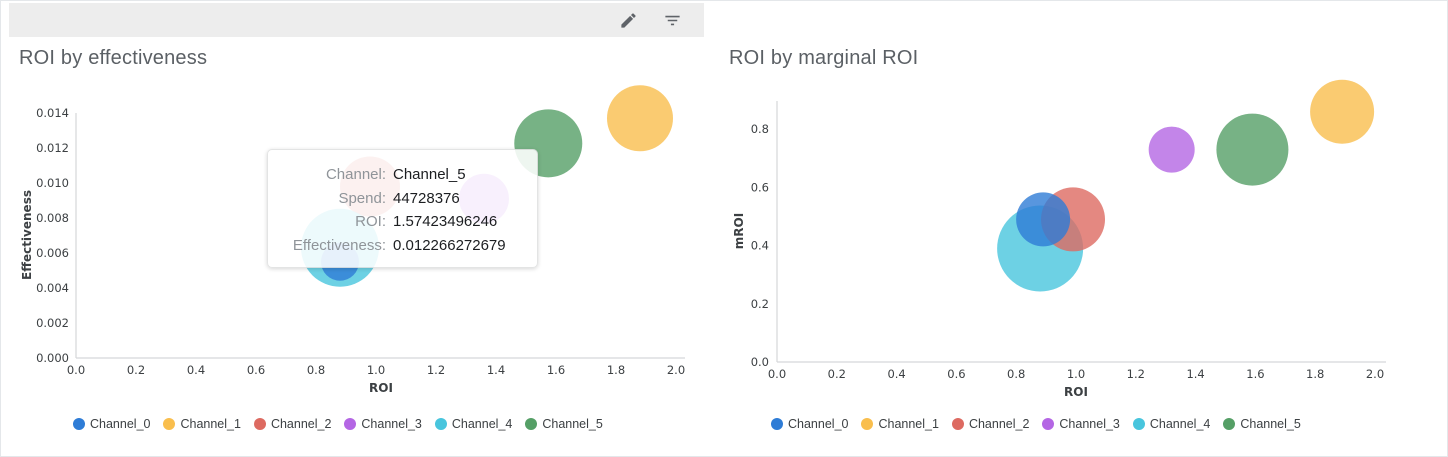  I want to click on tooltip-value: 1.57423496246, so click(445, 221).